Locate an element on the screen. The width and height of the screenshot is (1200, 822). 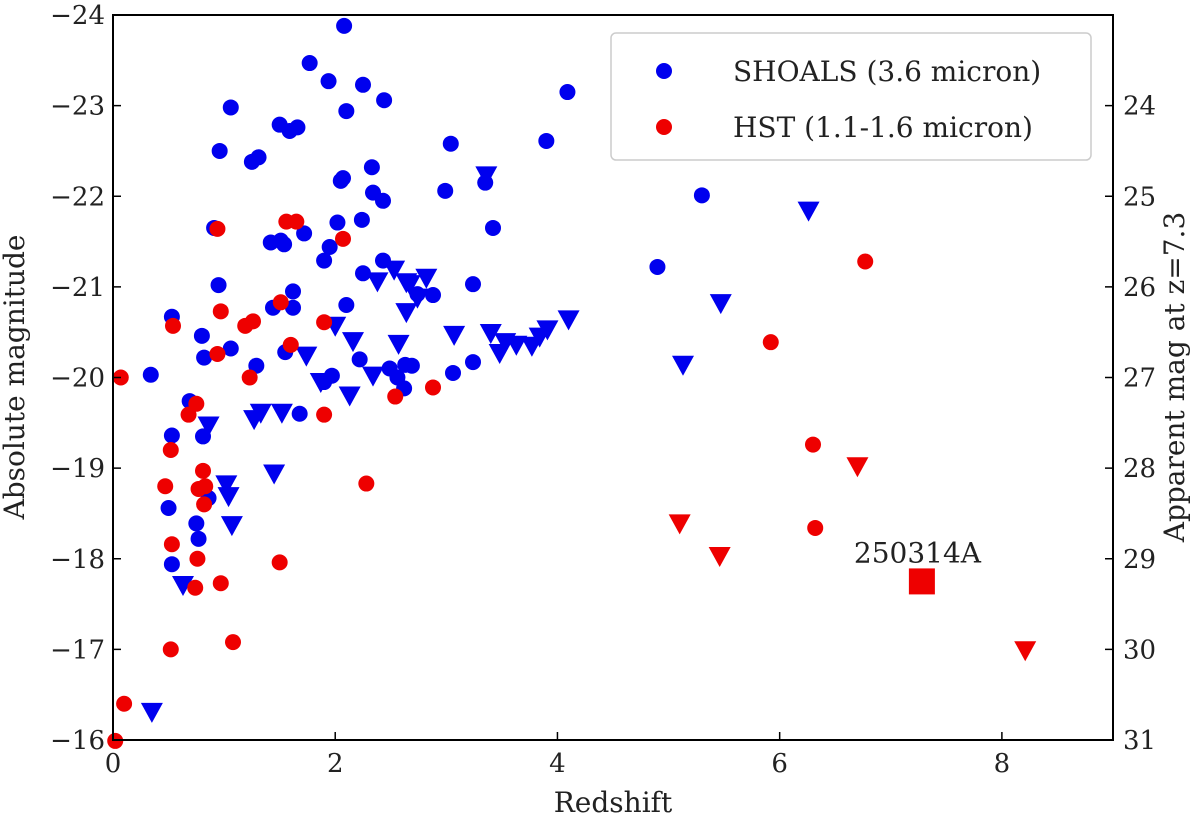
y-tick-label: −16 is located at coordinates (77, 741).